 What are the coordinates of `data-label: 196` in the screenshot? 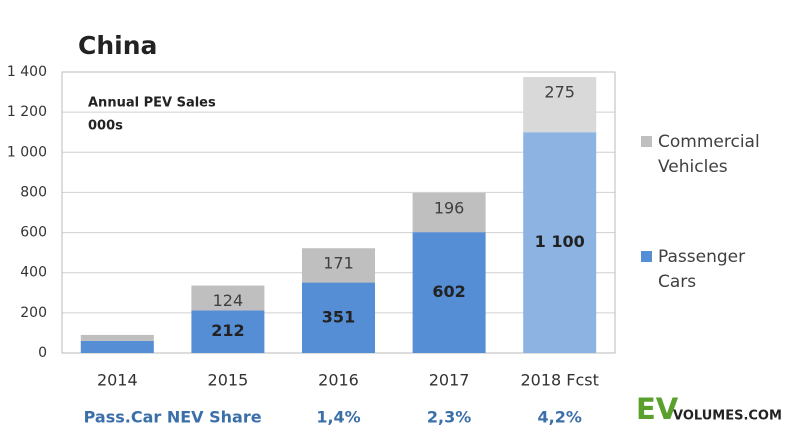 It's located at (449, 207).